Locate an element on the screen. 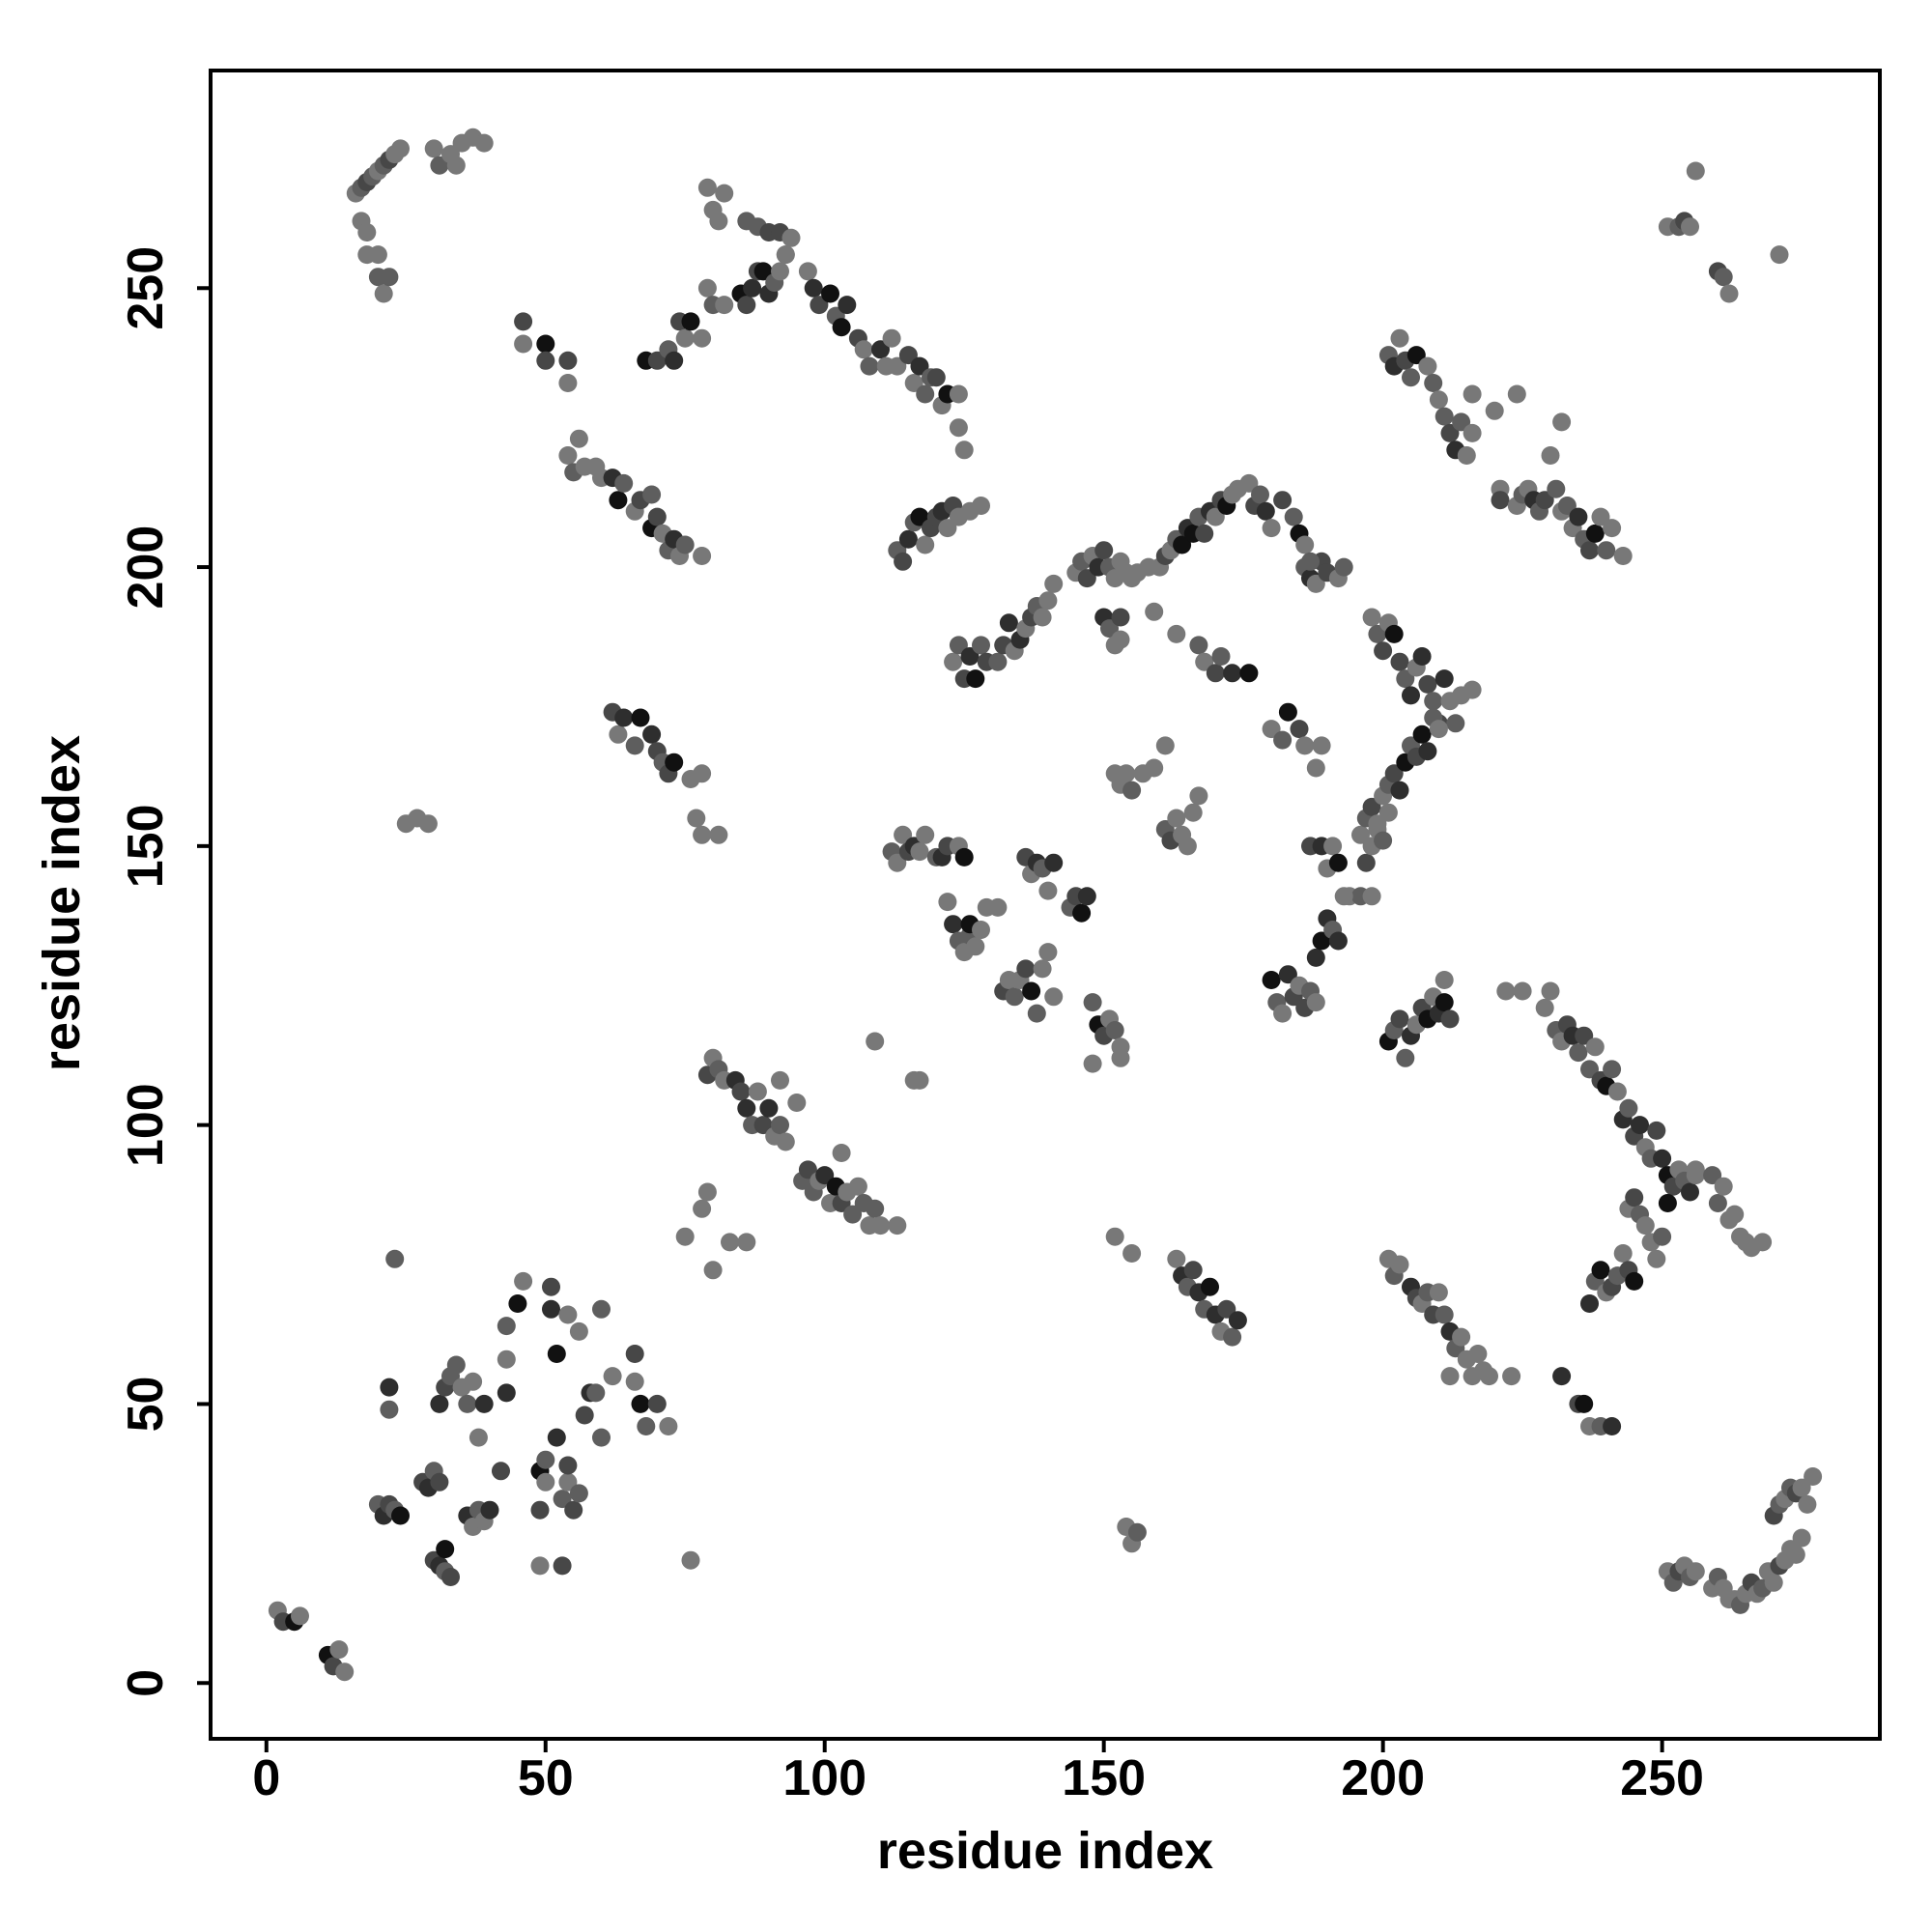  y-tick-label: 50 is located at coordinates (146, 1405).